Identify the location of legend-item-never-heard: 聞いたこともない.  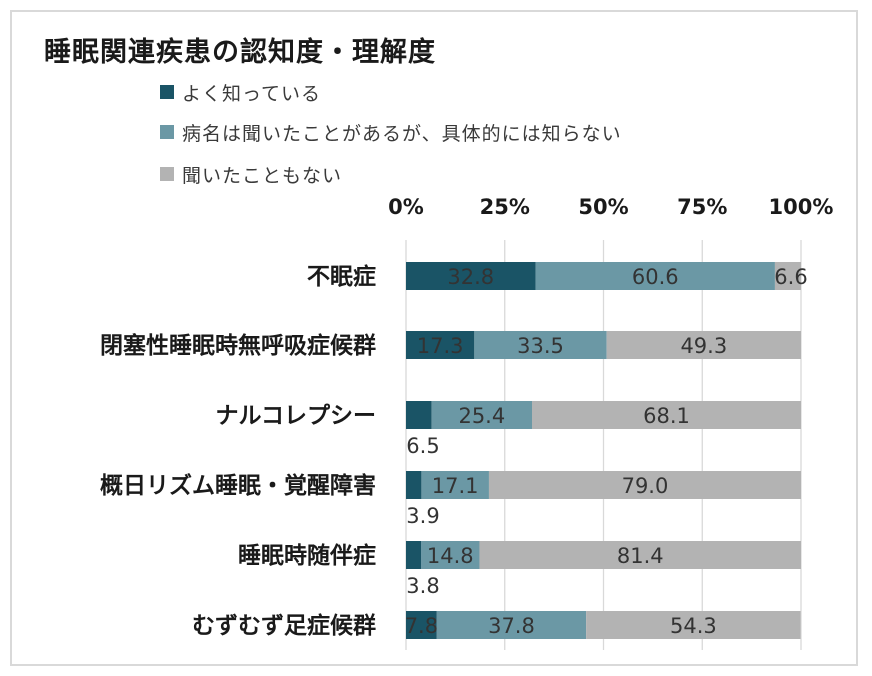
(251, 175).